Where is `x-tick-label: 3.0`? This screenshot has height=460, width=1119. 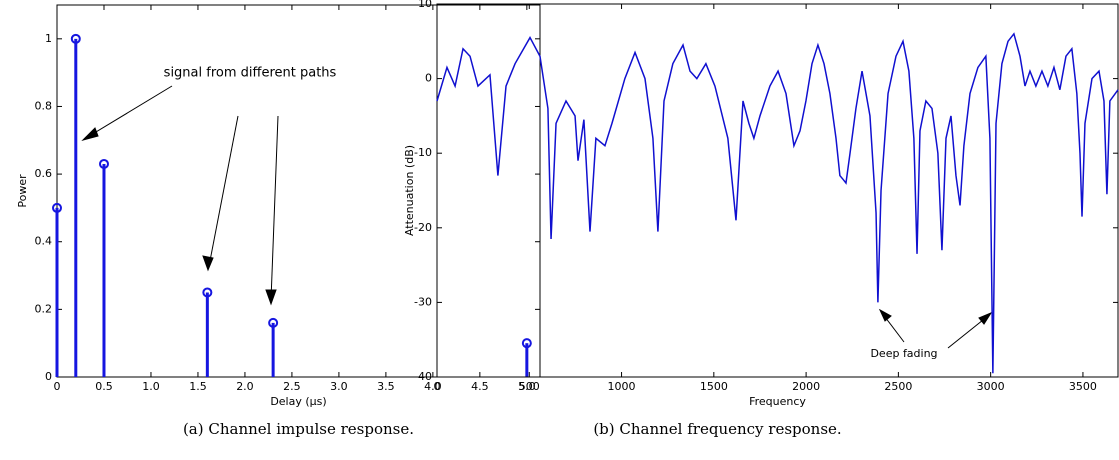 x-tick-label: 3.0 is located at coordinates (339, 386).